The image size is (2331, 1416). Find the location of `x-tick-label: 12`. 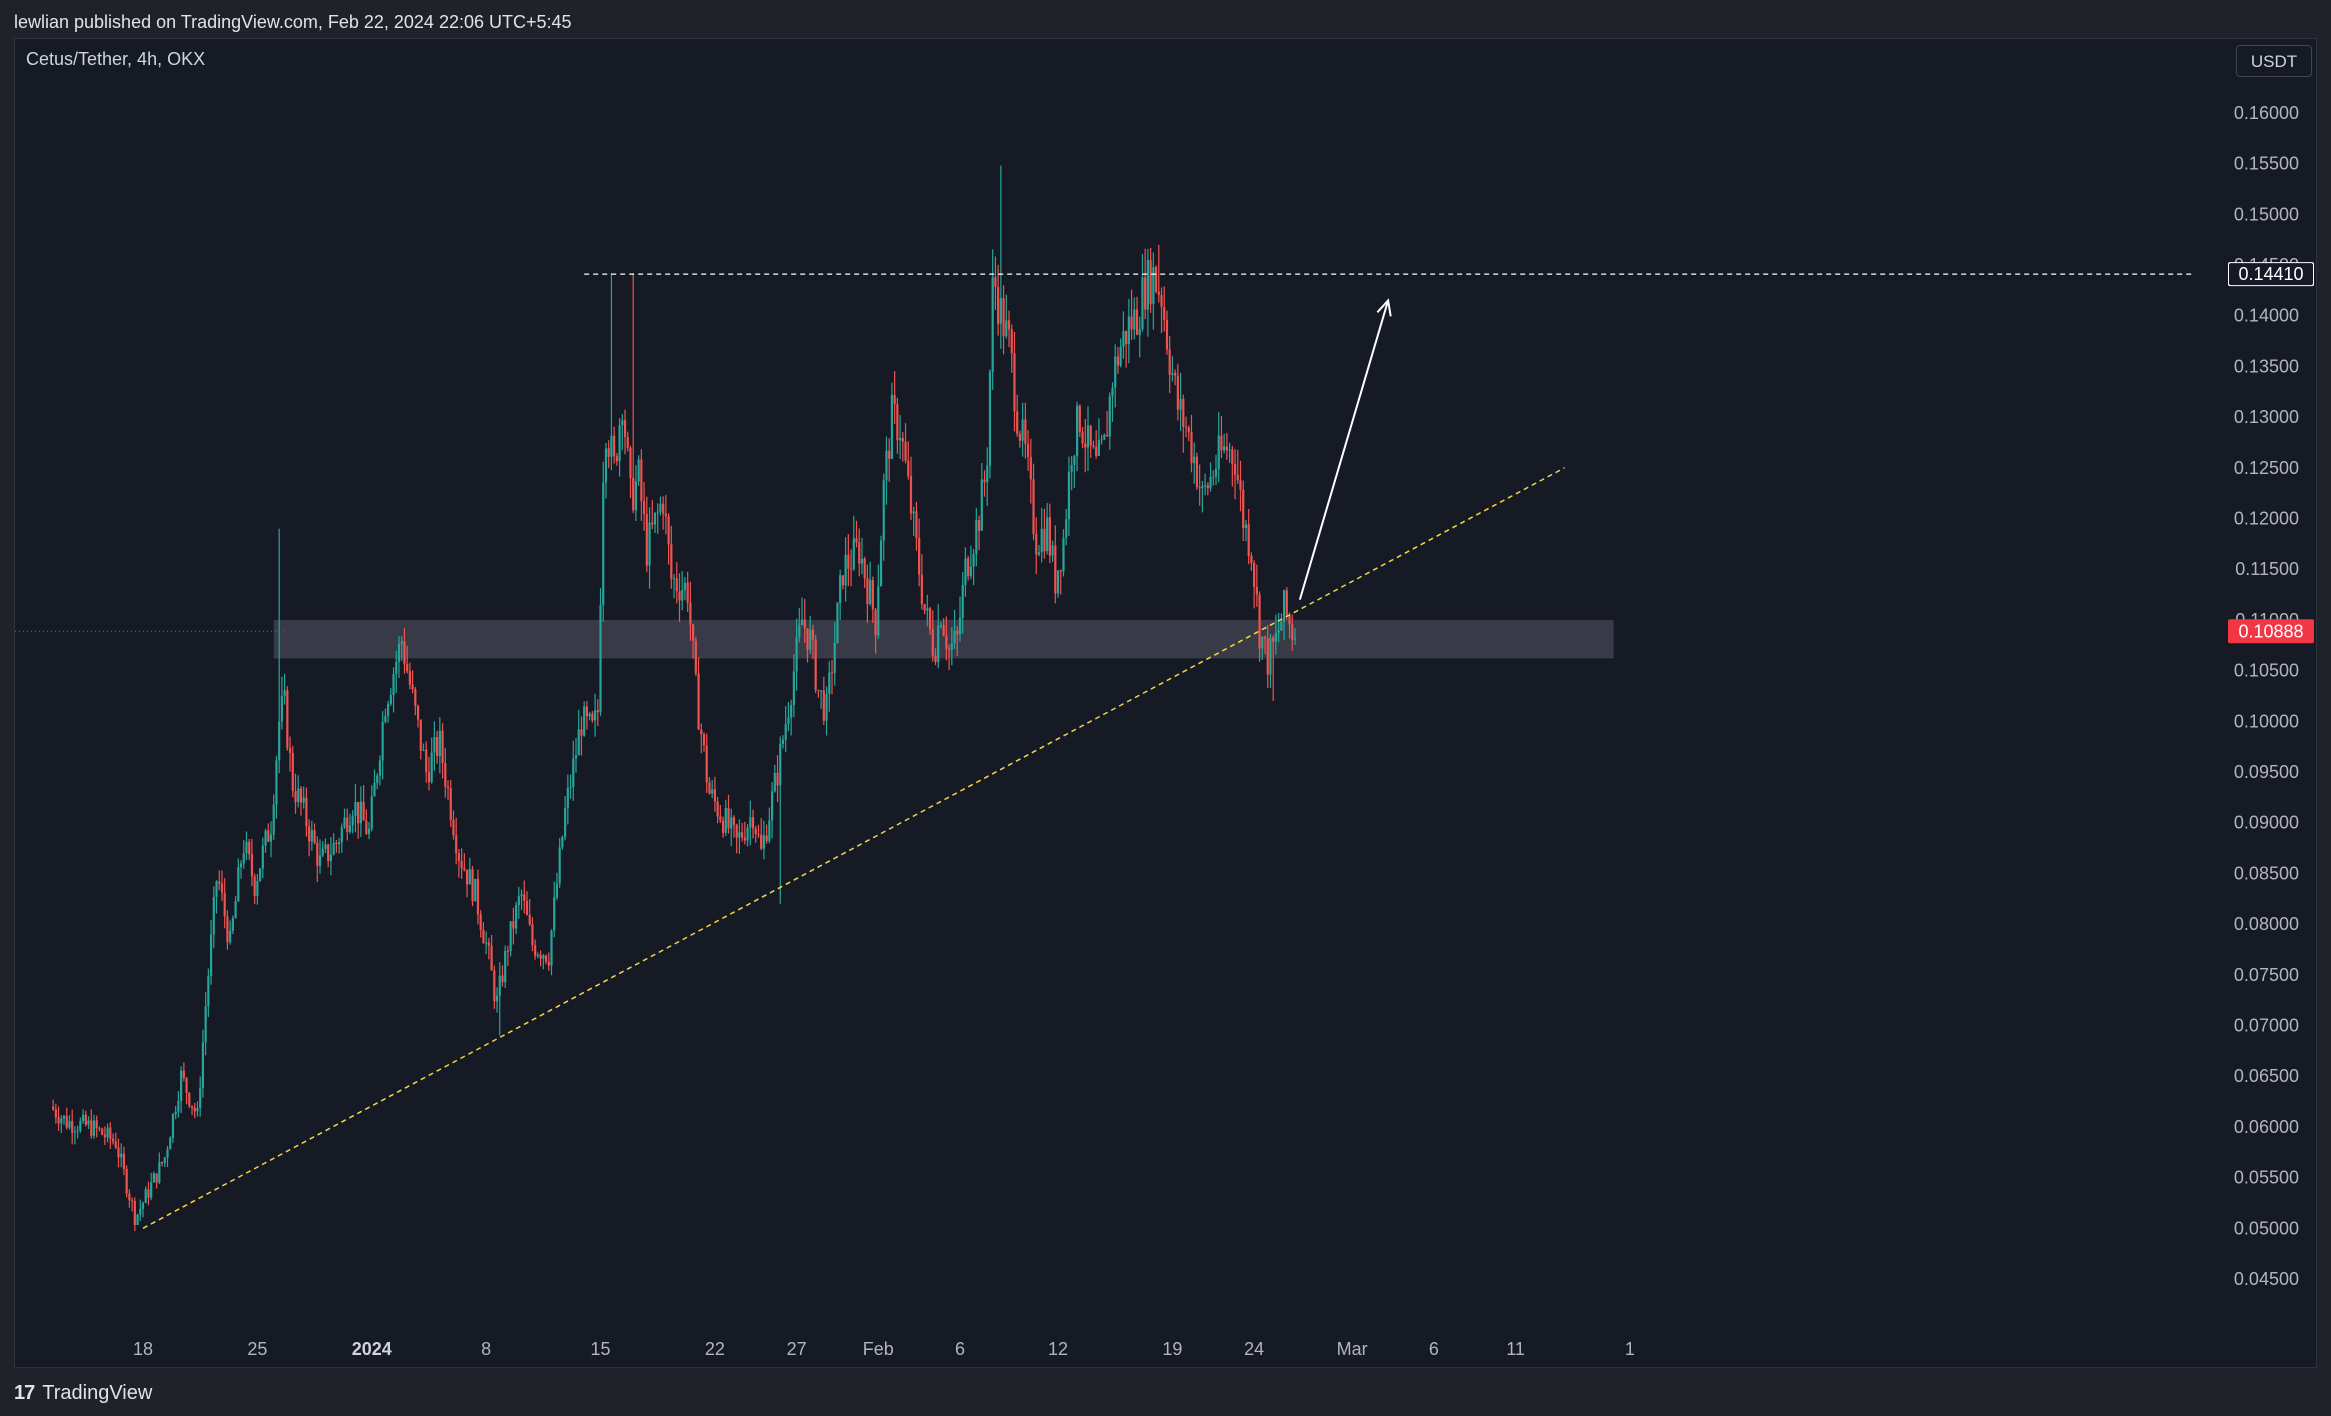

x-tick-label: 12 is located at coordinates (1058, 1349).